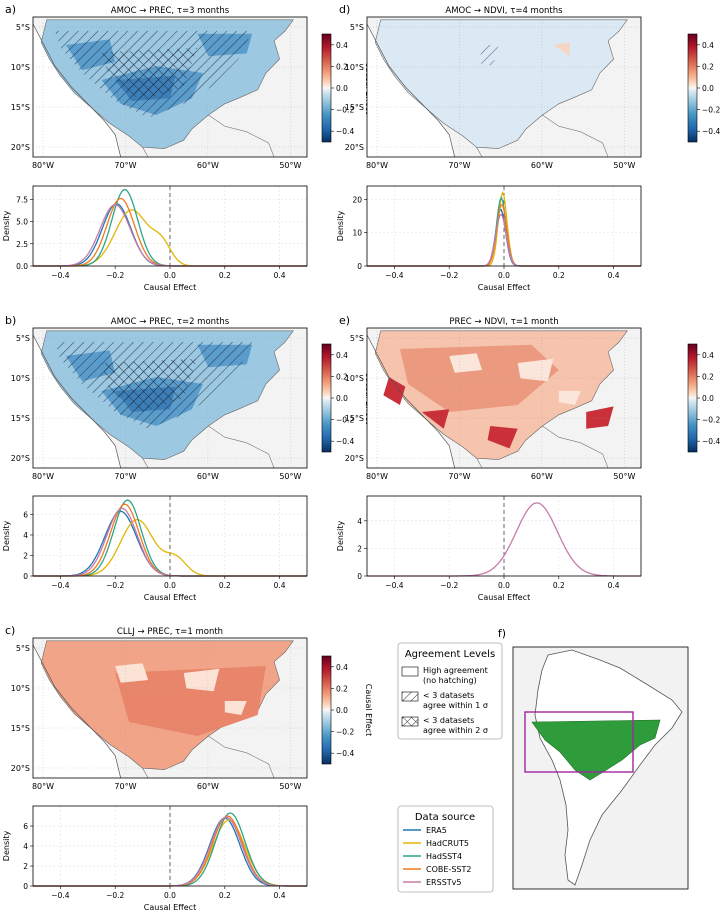  I want to click on legend-title: Data source, so click(445, 817).